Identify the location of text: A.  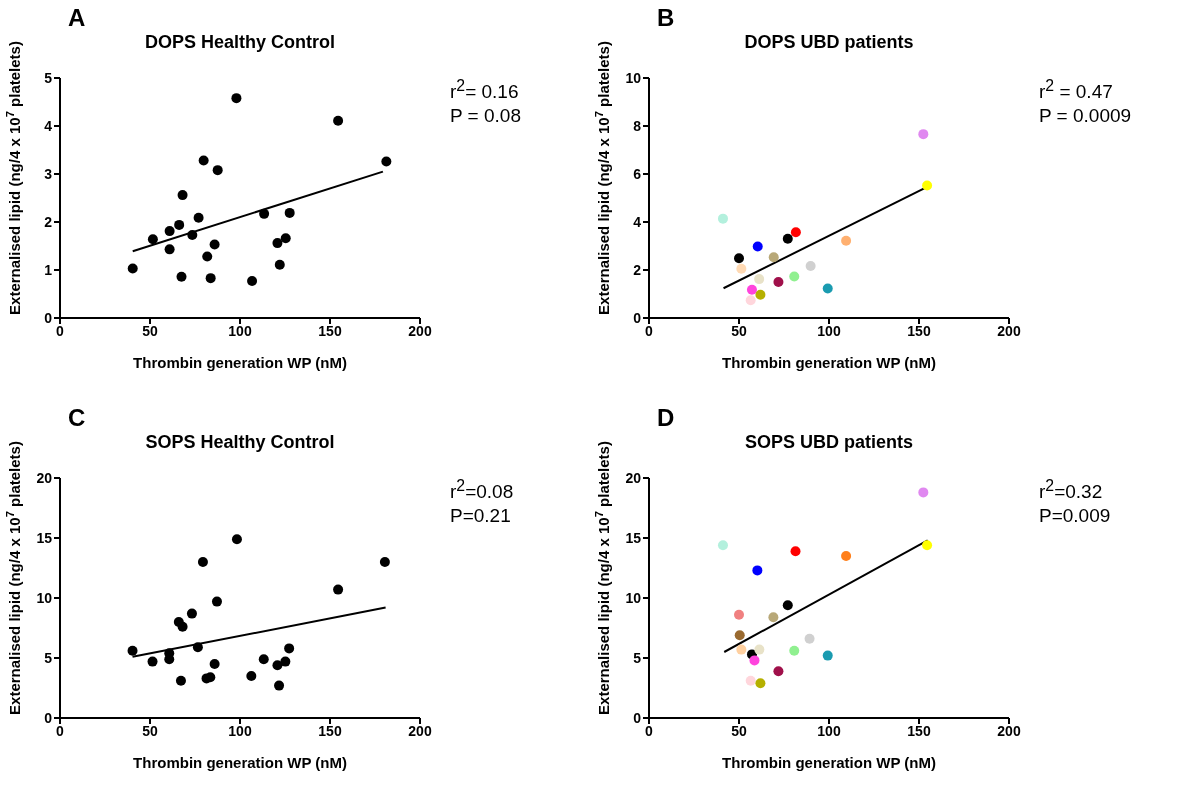
(77, 18).